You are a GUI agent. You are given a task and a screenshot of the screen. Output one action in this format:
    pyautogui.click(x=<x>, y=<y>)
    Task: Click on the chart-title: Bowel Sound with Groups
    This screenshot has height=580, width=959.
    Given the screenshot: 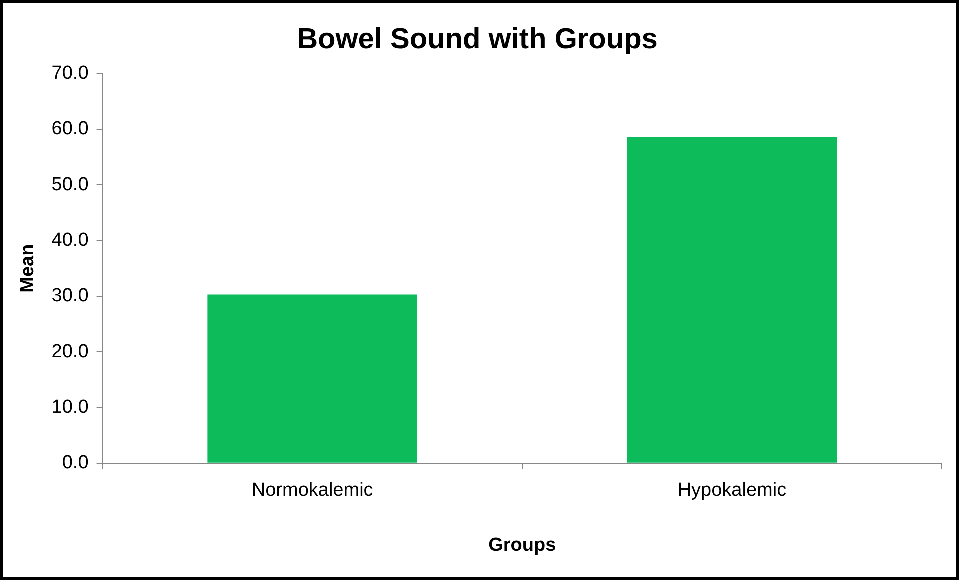 What is the action you would take?
    pyautogui.click(x=477, y=39)
    